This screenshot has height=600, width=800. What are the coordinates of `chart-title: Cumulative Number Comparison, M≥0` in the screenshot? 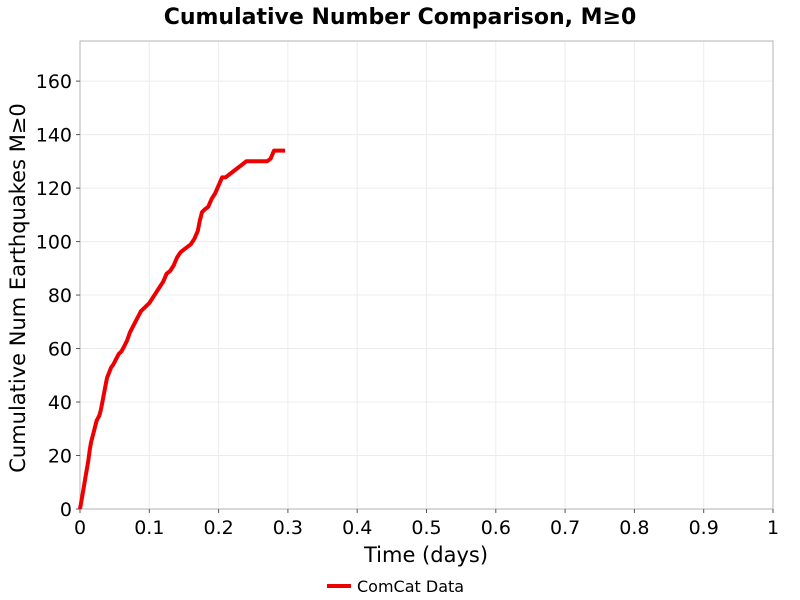 It's located at (400, 17).